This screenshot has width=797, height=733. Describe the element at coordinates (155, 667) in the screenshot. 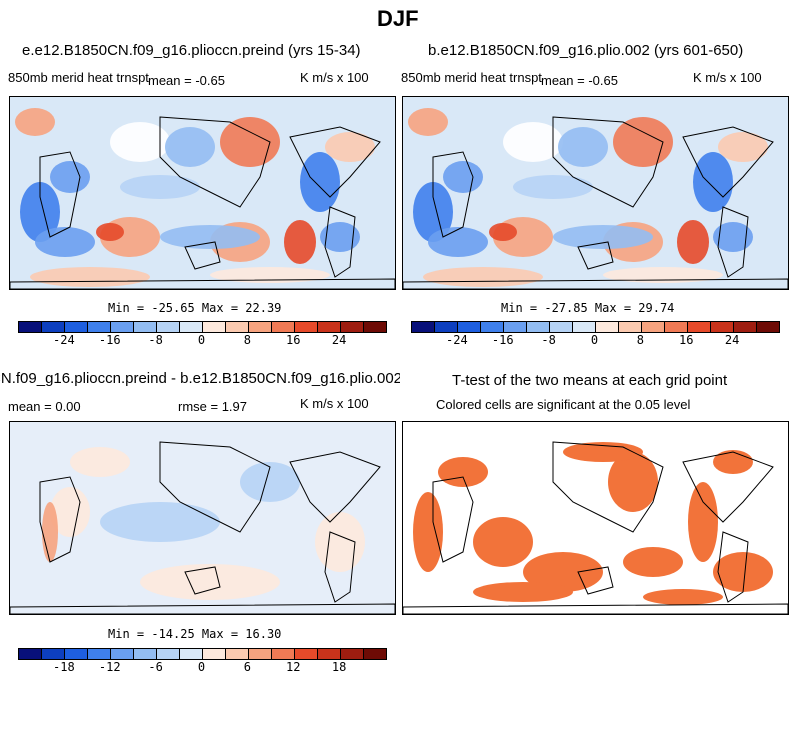

I see `colorbar-tick-label: -6` at that location.